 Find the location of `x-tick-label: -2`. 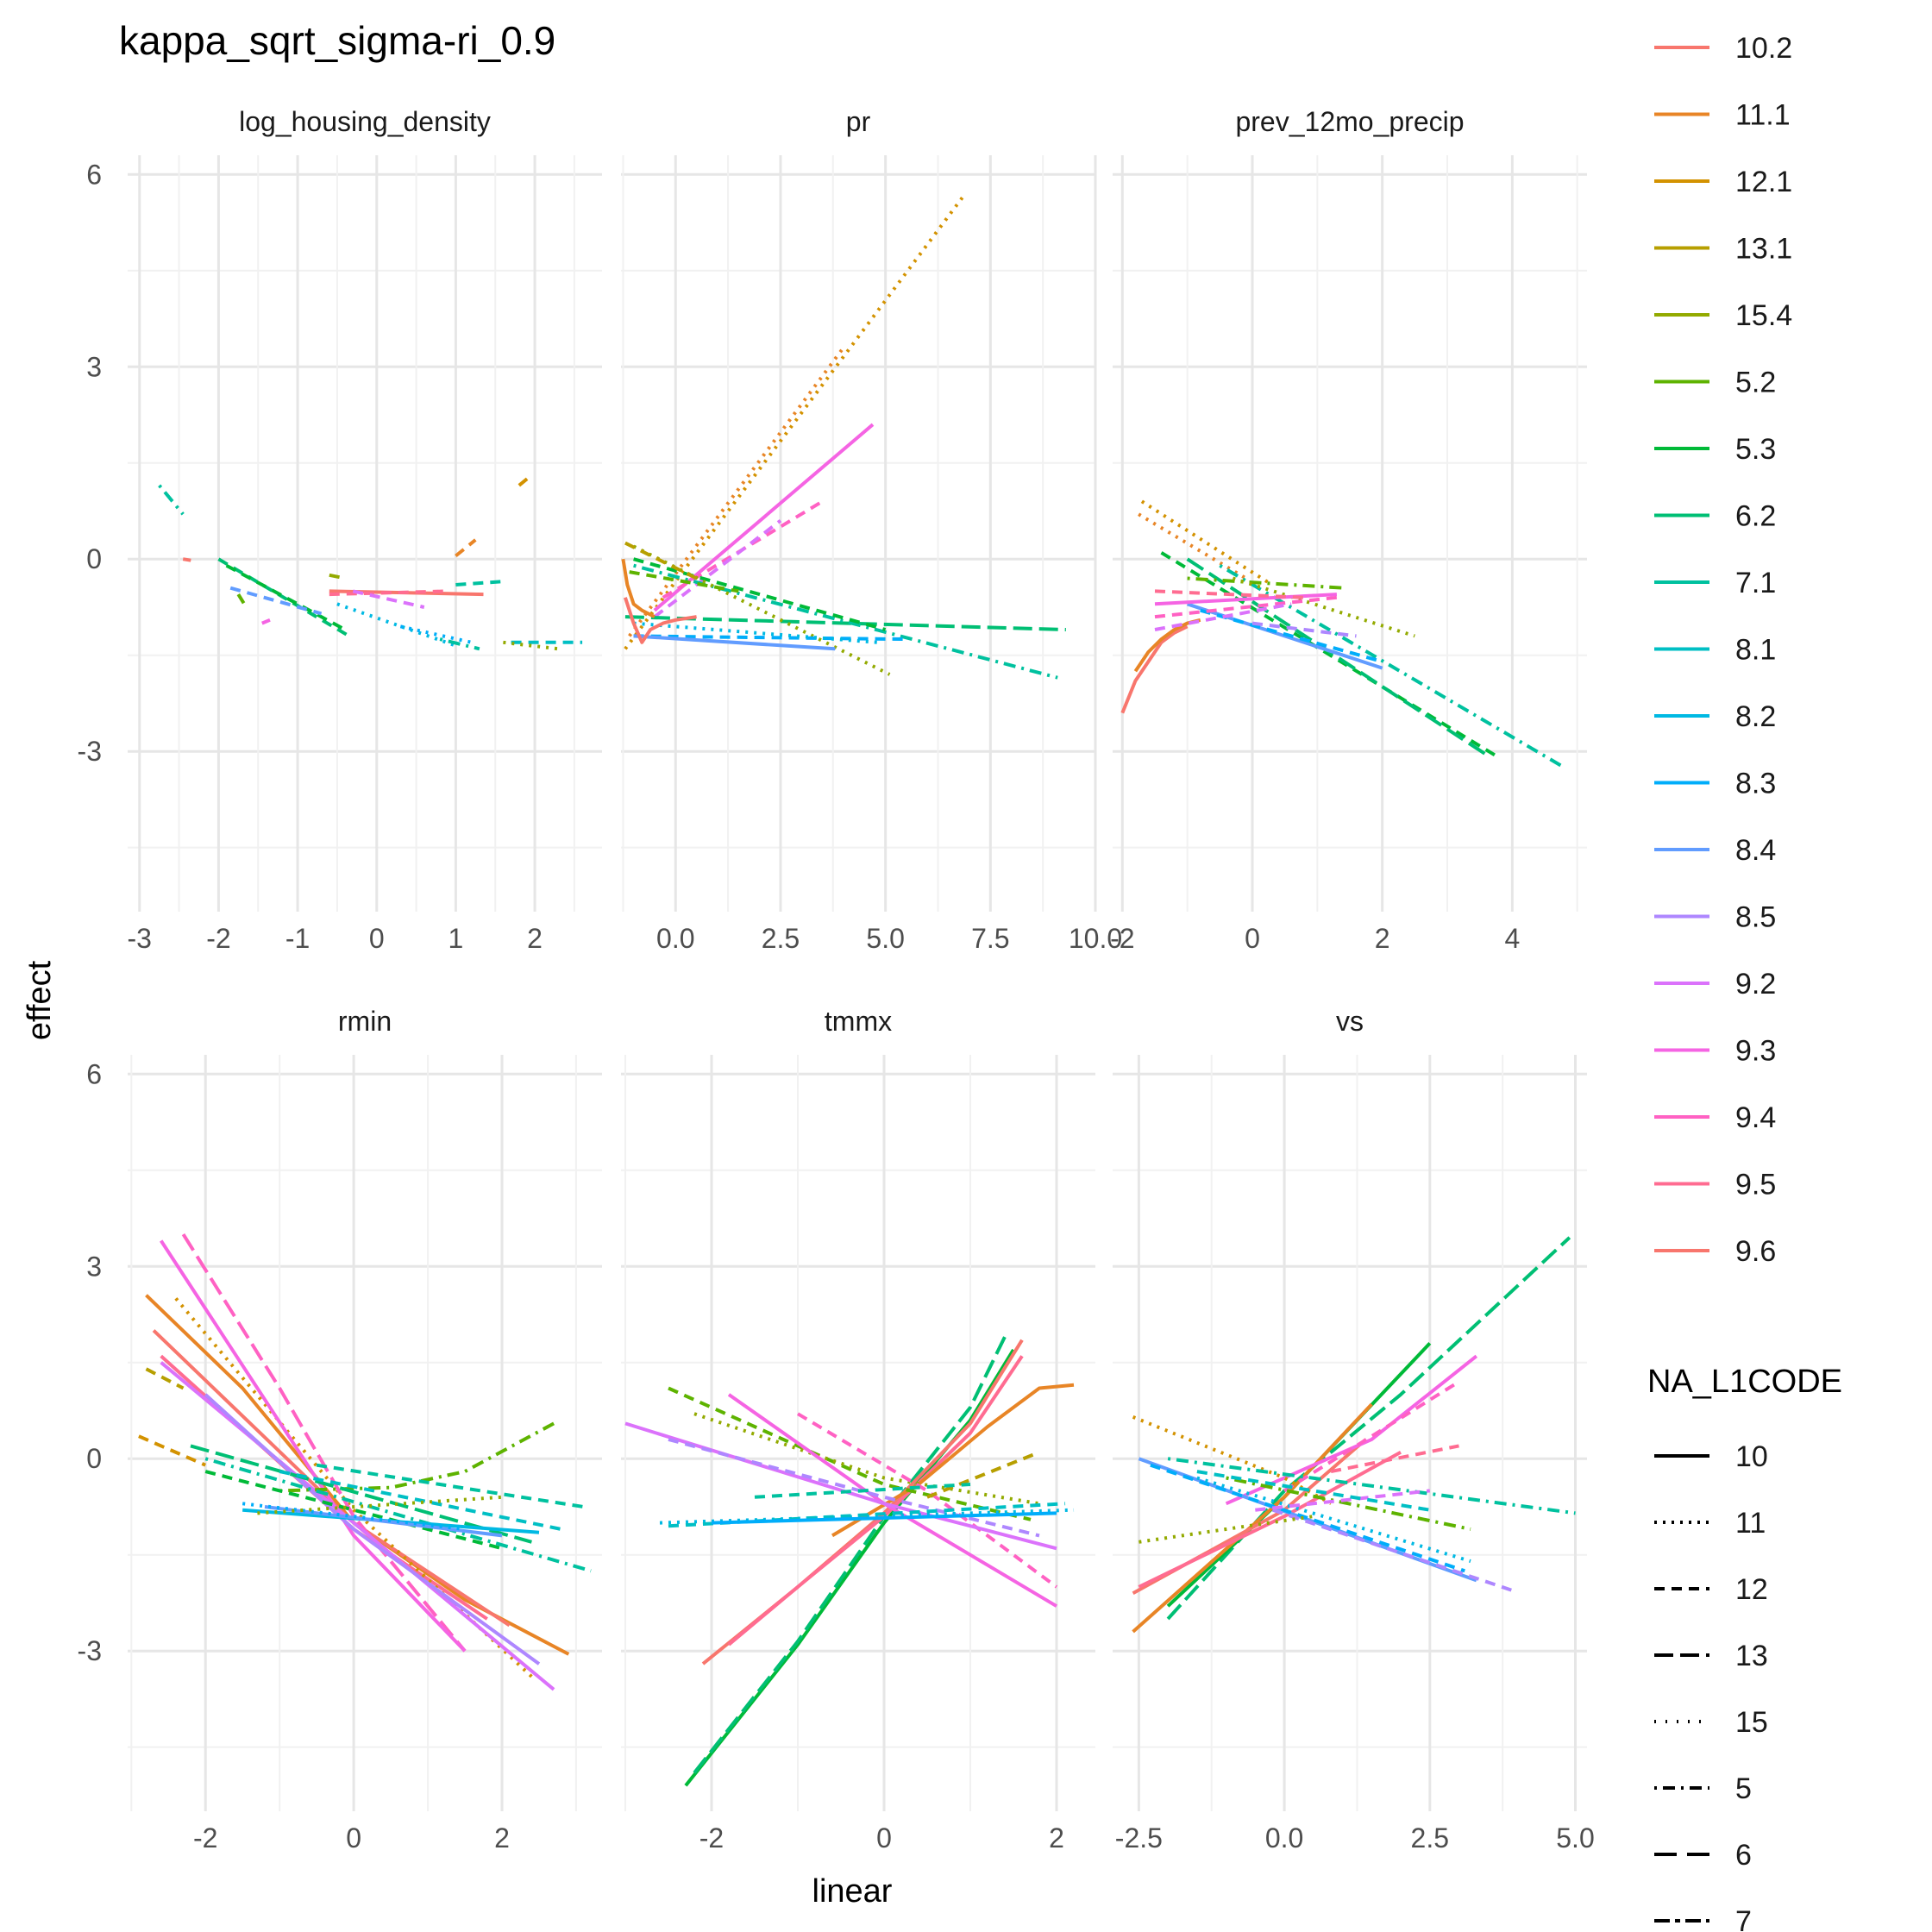

x-tick-label: -2 is located at coordinates (712, 1838).